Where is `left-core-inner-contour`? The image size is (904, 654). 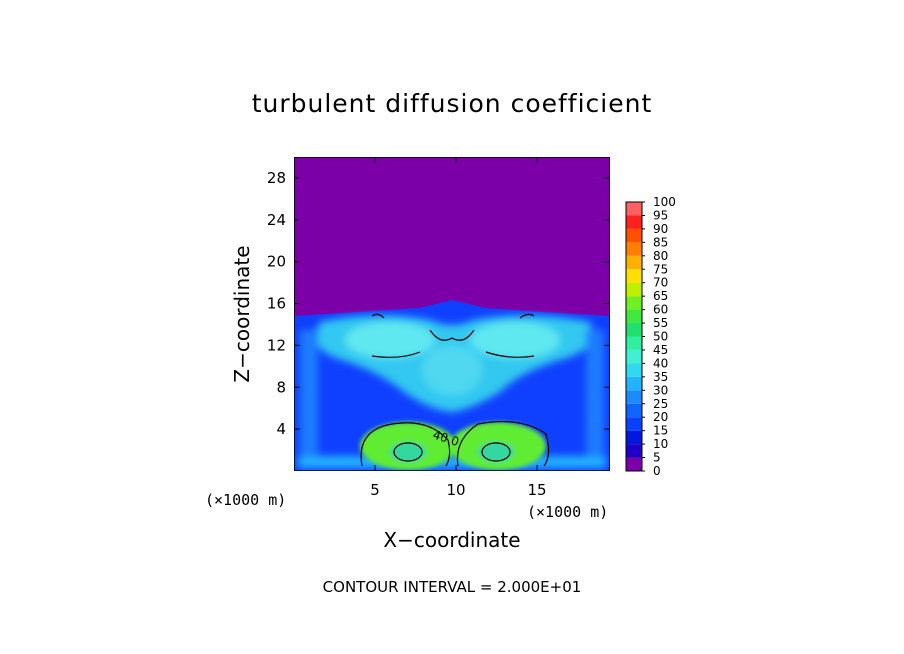 left-core-inner-contour is located at coordinates (408, 452).